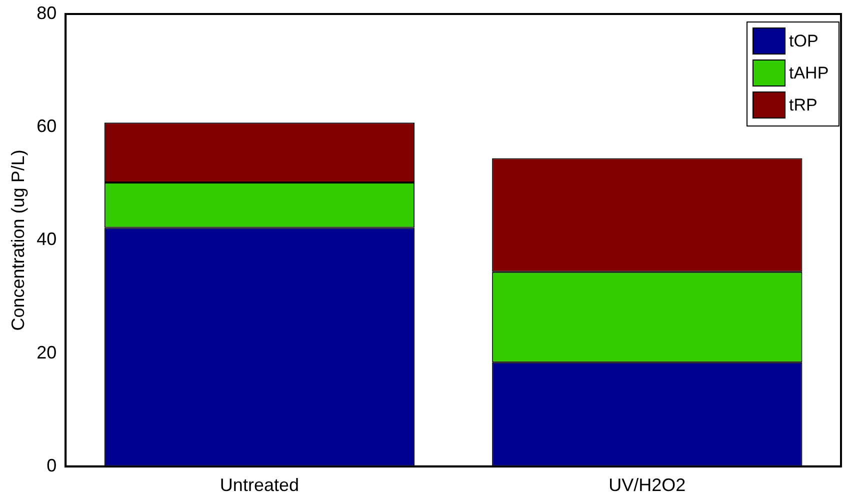 This screenshot has width=843, height=500. Describe the element at coordinates (259, 485) in the screenshot. I see `x-tick-label: Untreated` at that location.